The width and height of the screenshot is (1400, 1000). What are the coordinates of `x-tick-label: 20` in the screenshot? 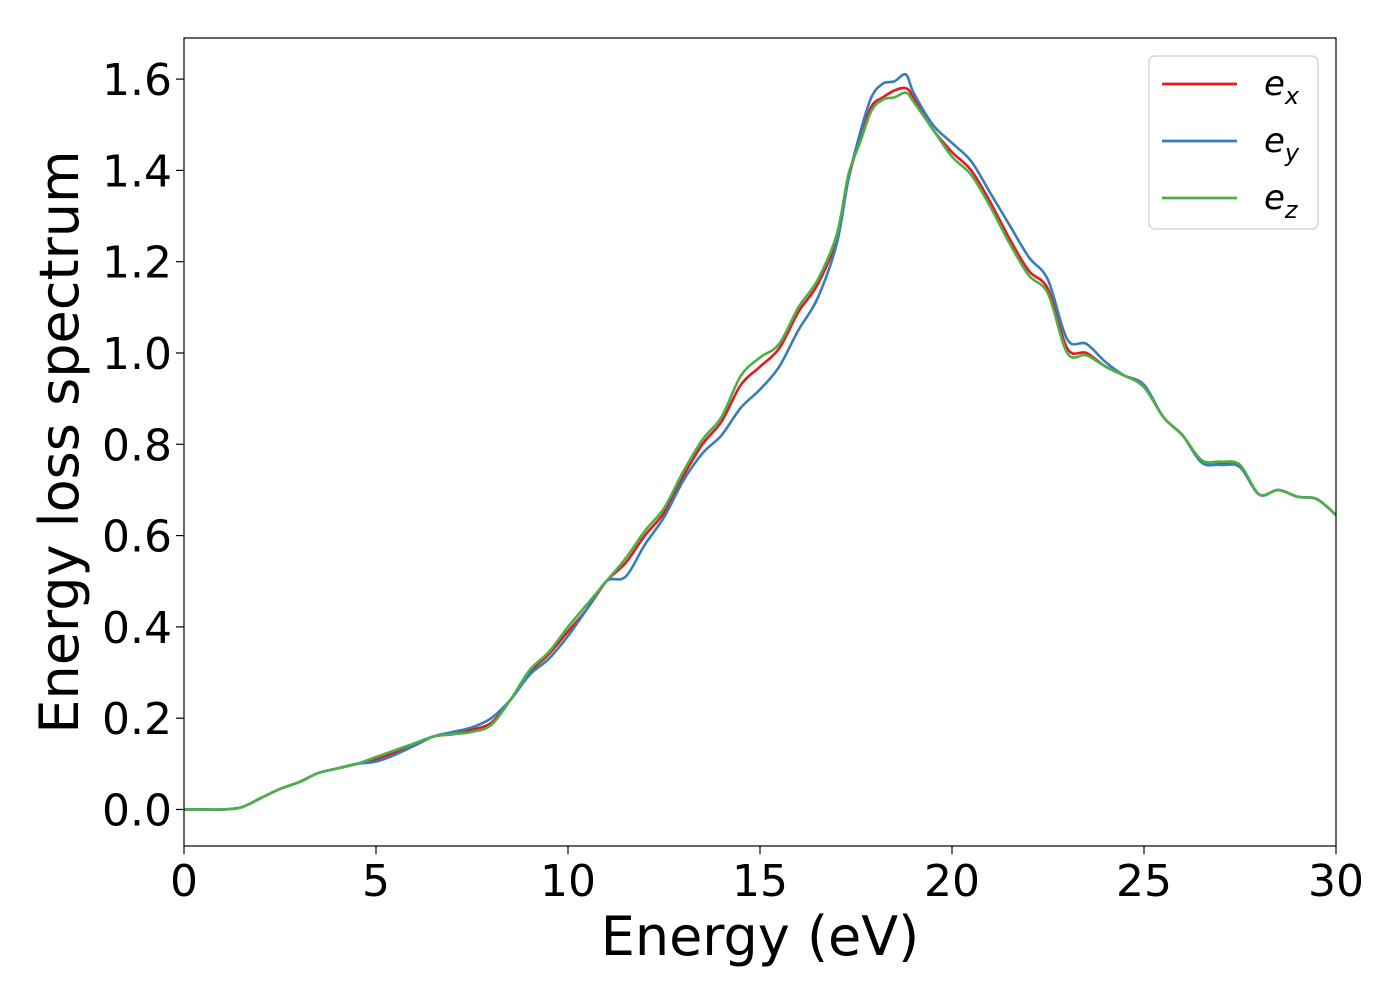 It's located at (952, 881).